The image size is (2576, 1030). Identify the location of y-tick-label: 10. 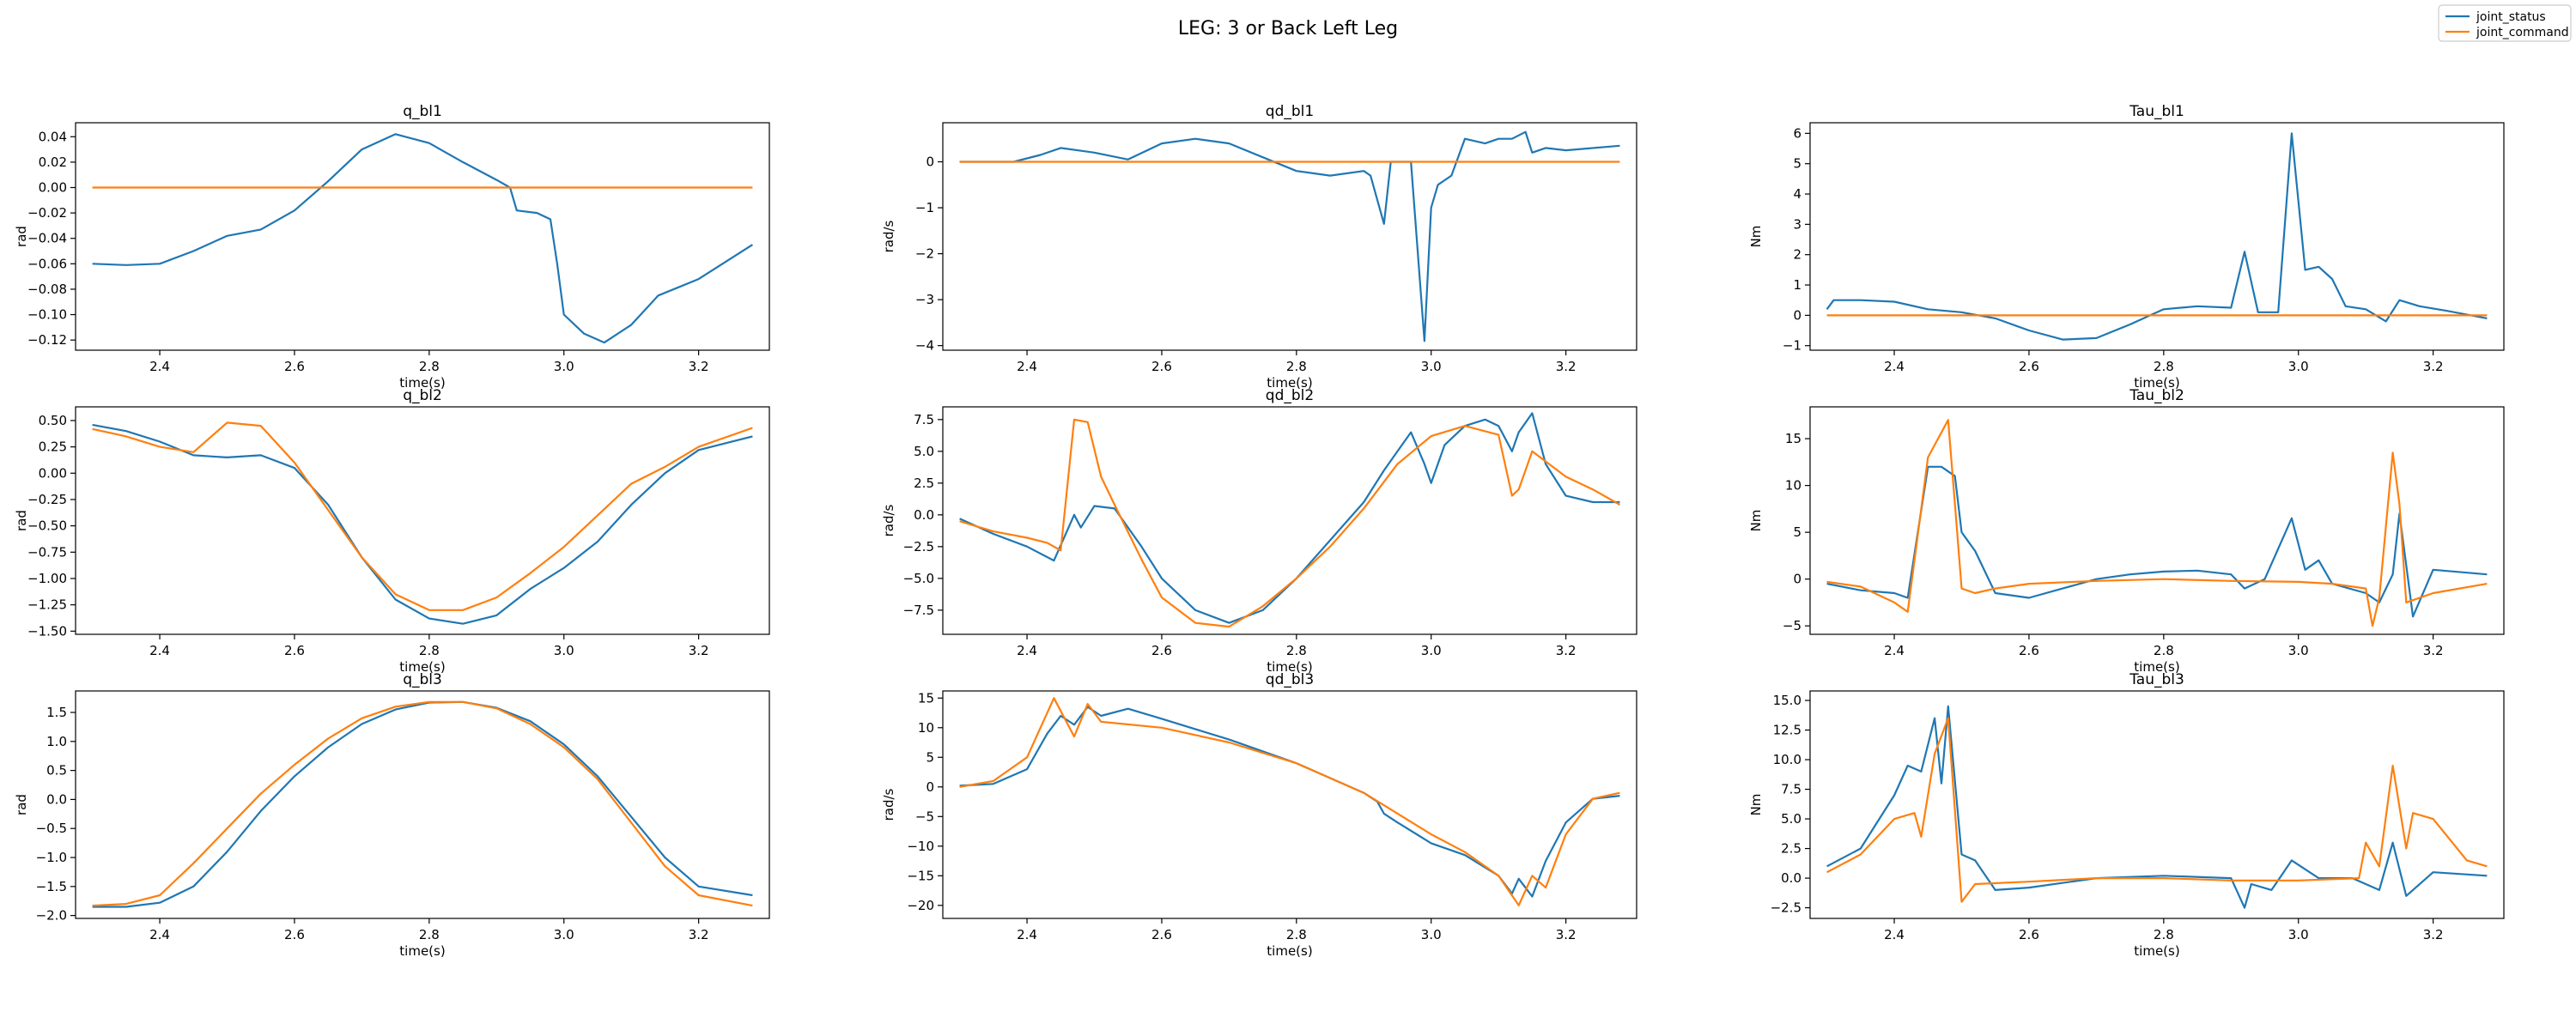
(1793, 486).